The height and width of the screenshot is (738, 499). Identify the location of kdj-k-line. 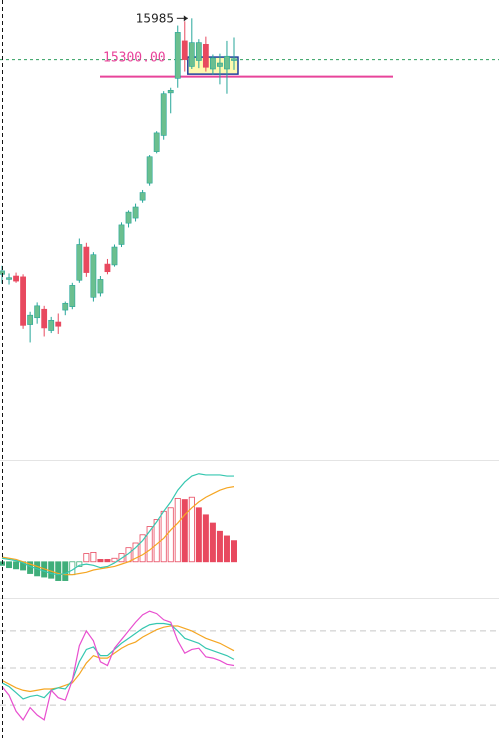
(118, 665).